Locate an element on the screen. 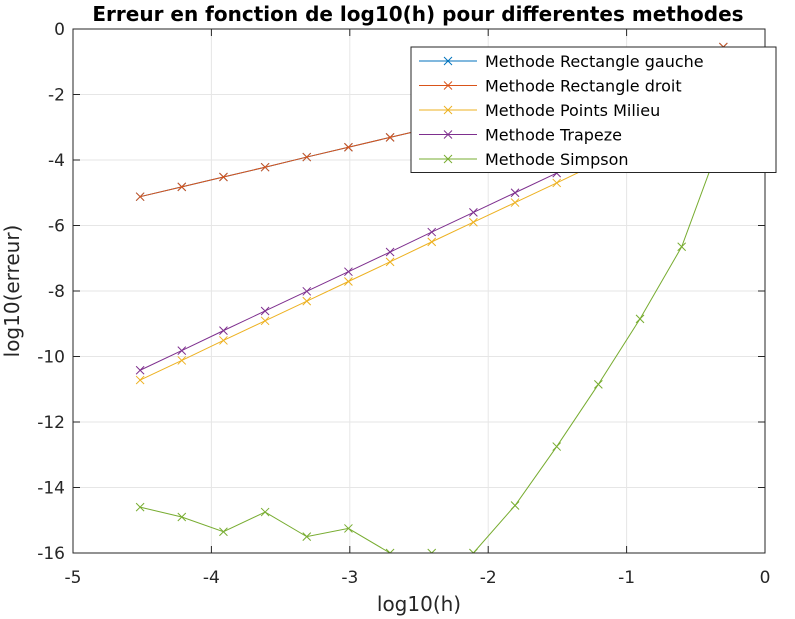  x-tick-label: -3 is located at coordinates (349, 578).